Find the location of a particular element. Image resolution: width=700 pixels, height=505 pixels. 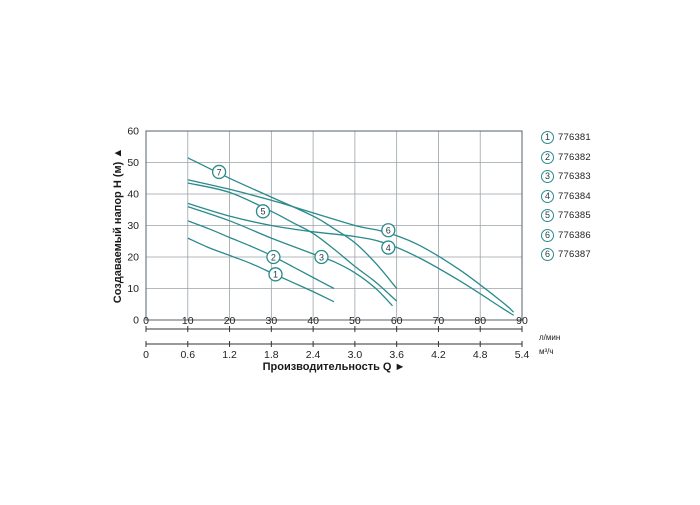

x-tick-label-bottom: 5.4 is located at coordinates (522, 355).